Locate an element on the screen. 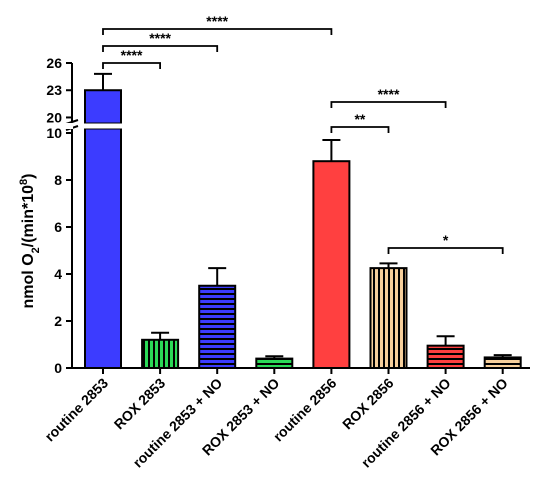 Image resolution: width=550 pixels, height=492 pixels. ylabel-sup: 8 is located at coordinates (24, 182).